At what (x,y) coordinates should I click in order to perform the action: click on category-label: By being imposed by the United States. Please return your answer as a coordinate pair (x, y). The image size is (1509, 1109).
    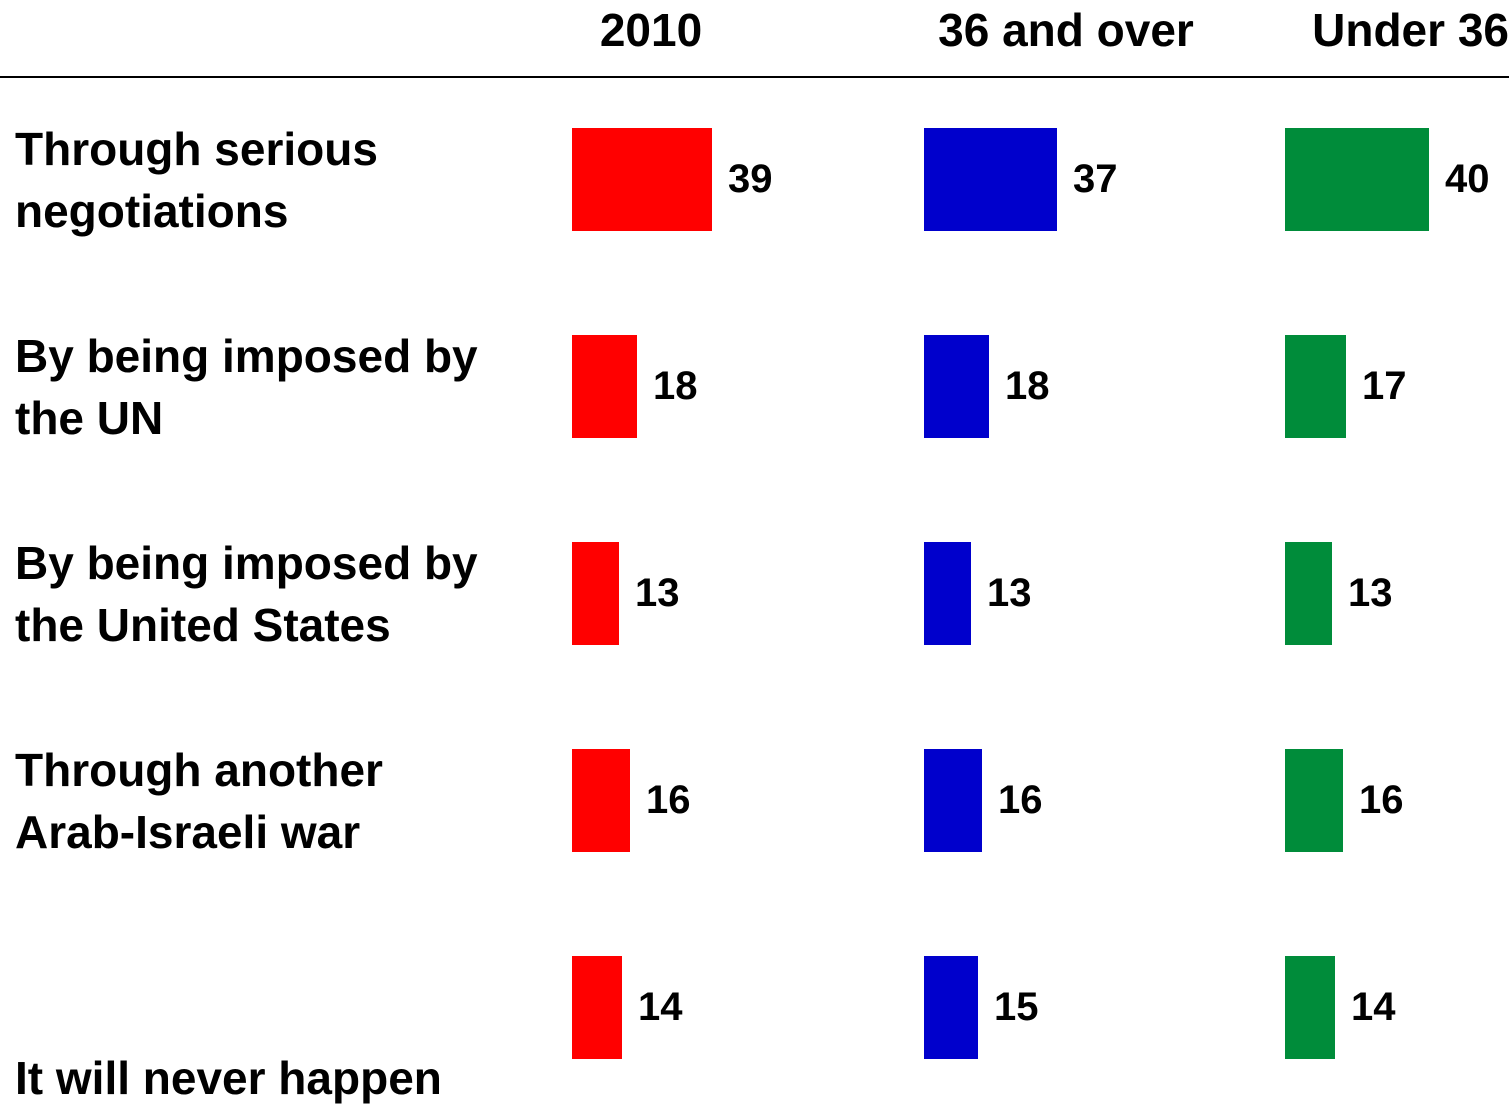
    Looking at the image, I should click on (285, 593).